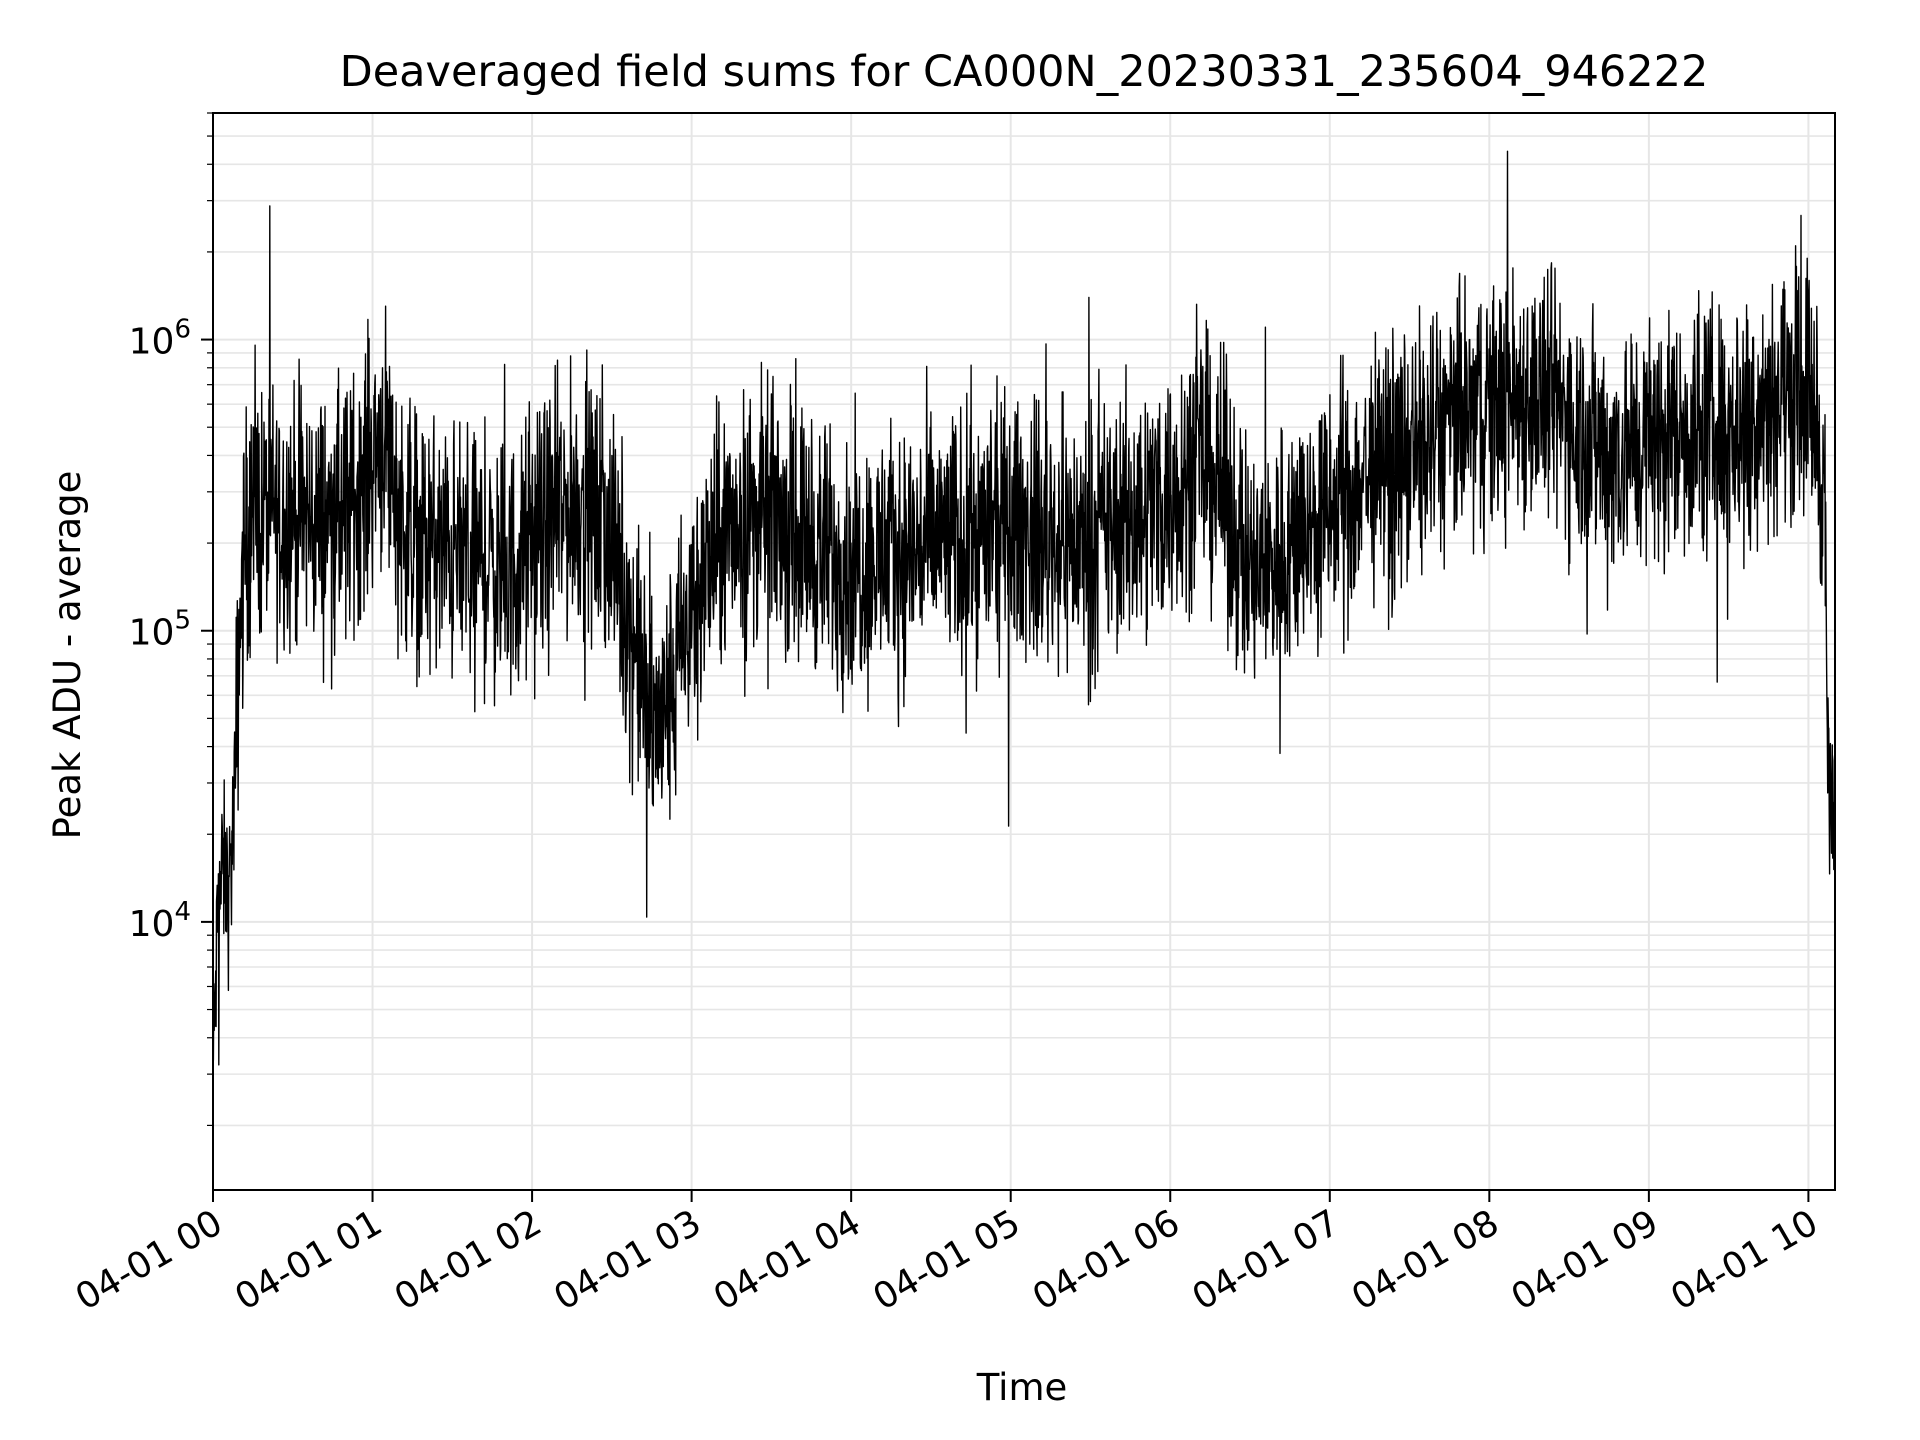 The width and height of the screenshot is (1920, 1440). What do you see at coordinates (149, 1260) in the screenshot?
I see `x-tick-label: 04-01 00` at bounding box center [149, 1260].